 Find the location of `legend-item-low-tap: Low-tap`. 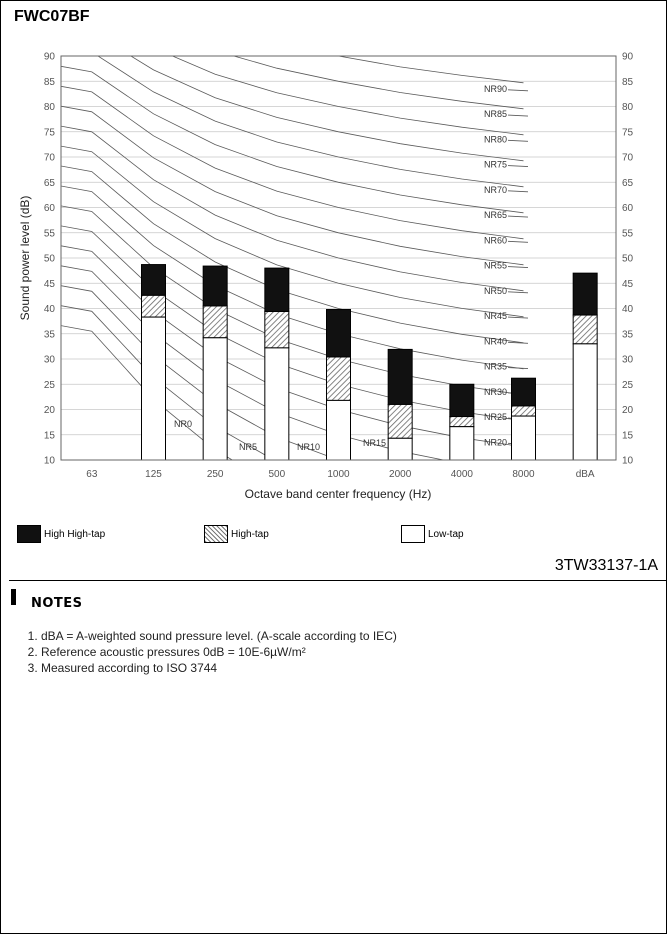

legend-item-low-tap: Low-tap is located at coordinates (432, 534).